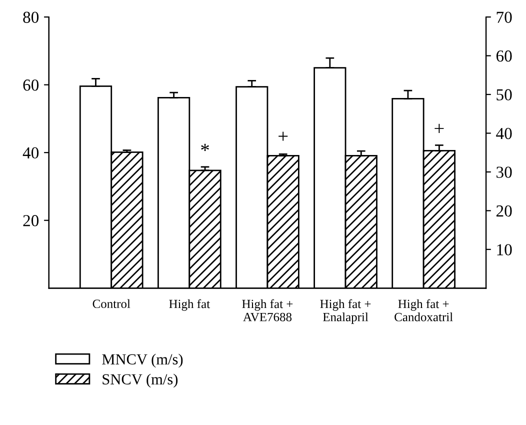 The width and height of the screenshot is (526, 425). Describe the element at coordinates (205, 147) in the screenshot. I see `annotation: *` at that location.